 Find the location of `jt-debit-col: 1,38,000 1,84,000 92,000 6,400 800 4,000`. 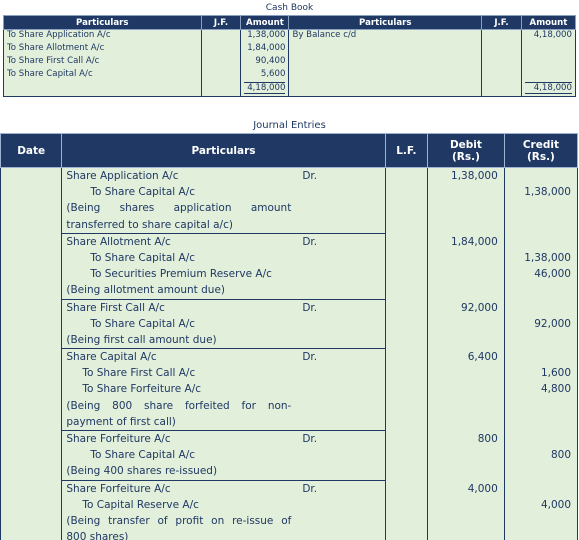

jt-debit-col: 1,38,000 1,84,000 92,000 6,400 800 4,000 is located at coordinates (466, 353).